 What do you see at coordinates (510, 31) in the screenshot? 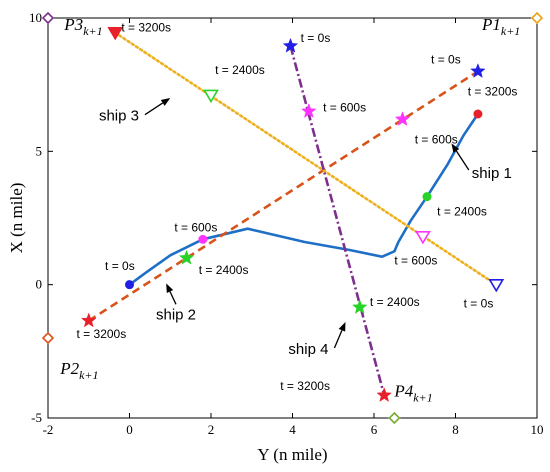
I see `p1-label-sub: k+1` at bounding box center [510, 31].